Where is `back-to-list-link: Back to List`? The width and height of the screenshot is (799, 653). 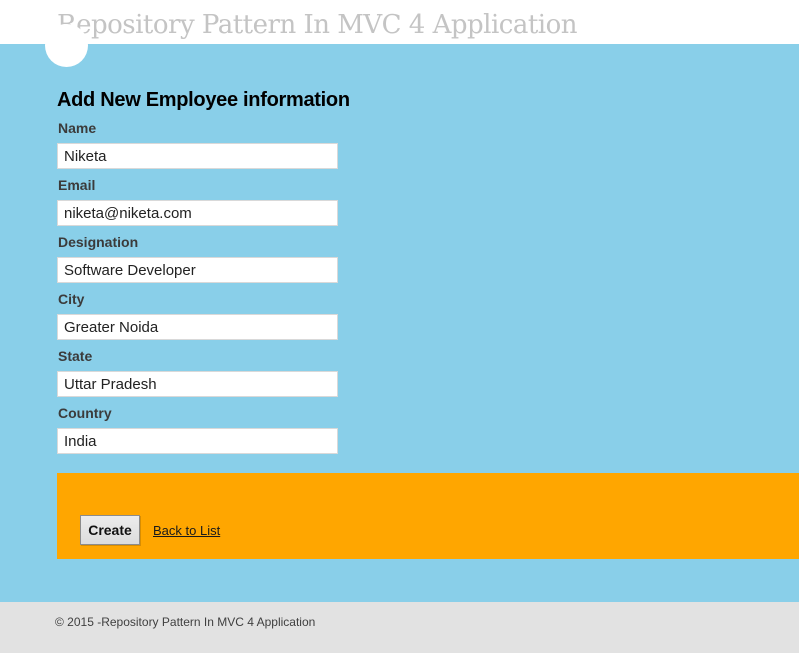 back-to-list-link: Back to List is located at coordinates (187, 530).